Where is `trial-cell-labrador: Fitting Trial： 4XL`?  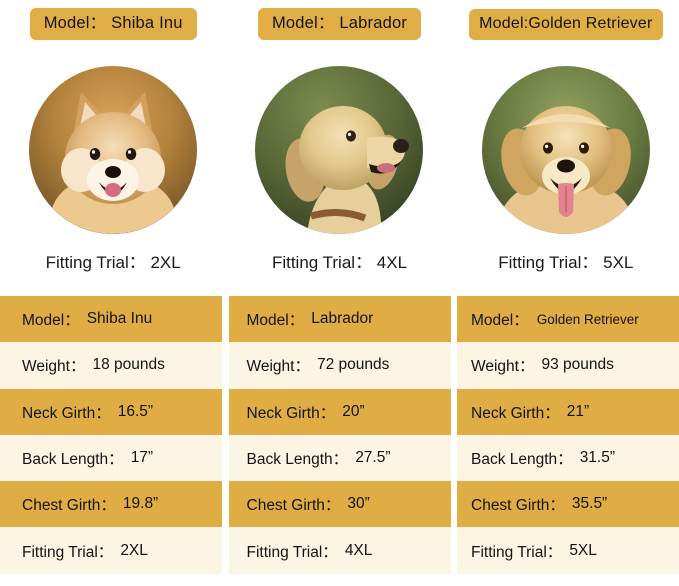 trial-cell-labrador: Fitting Trial： 4XL is located at coordinates (339, 260).